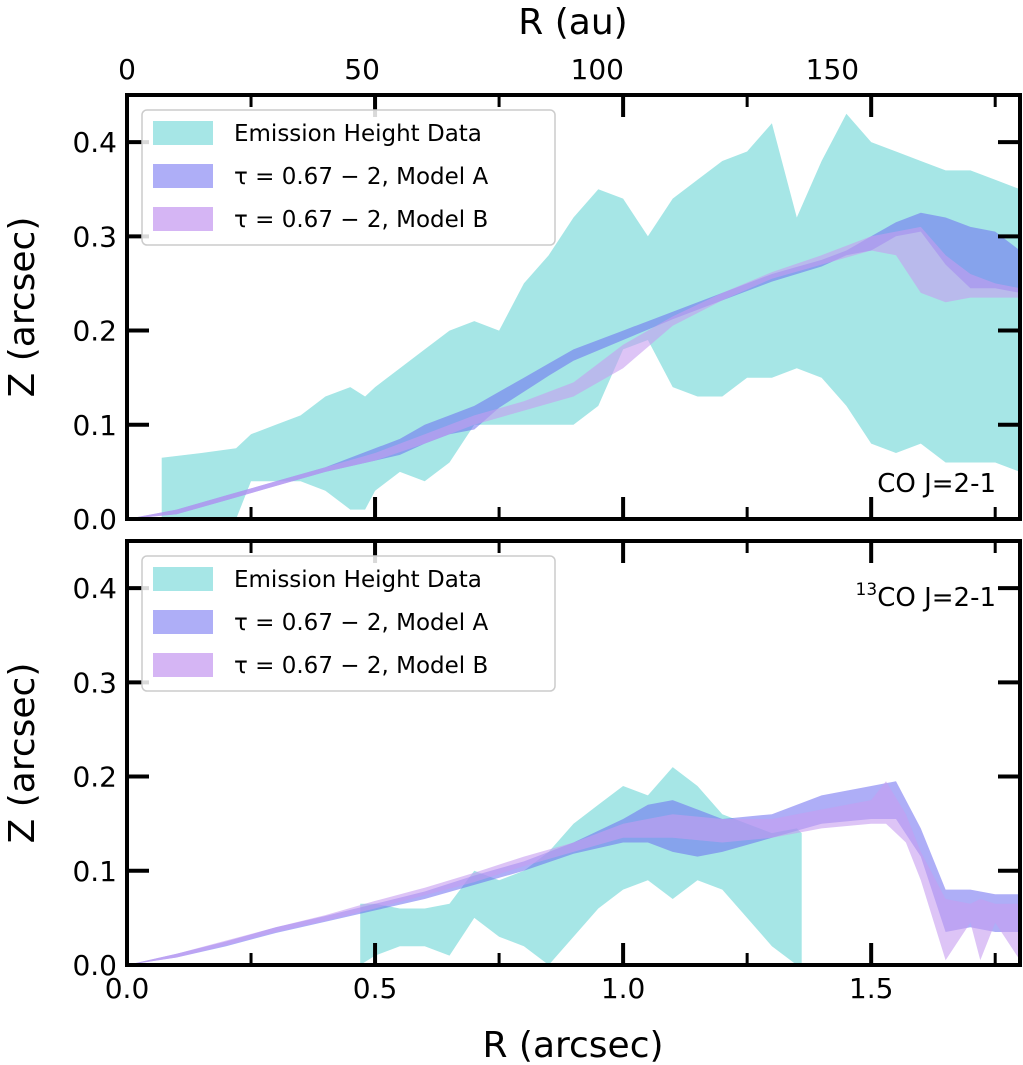 The image size is (1023, 1065). I want to click on x-tick-label: 0.5, so click(375, 988).